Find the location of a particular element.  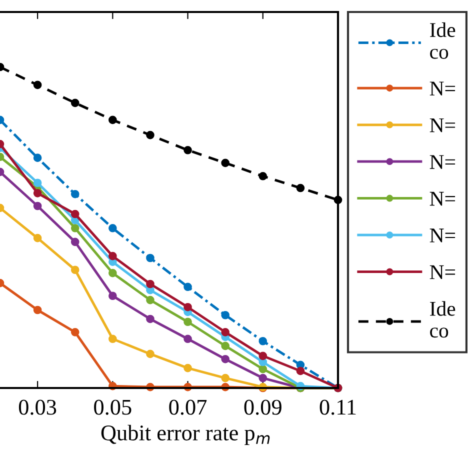

x-tick-label: 0.11 is located at coordinates (338, 407).